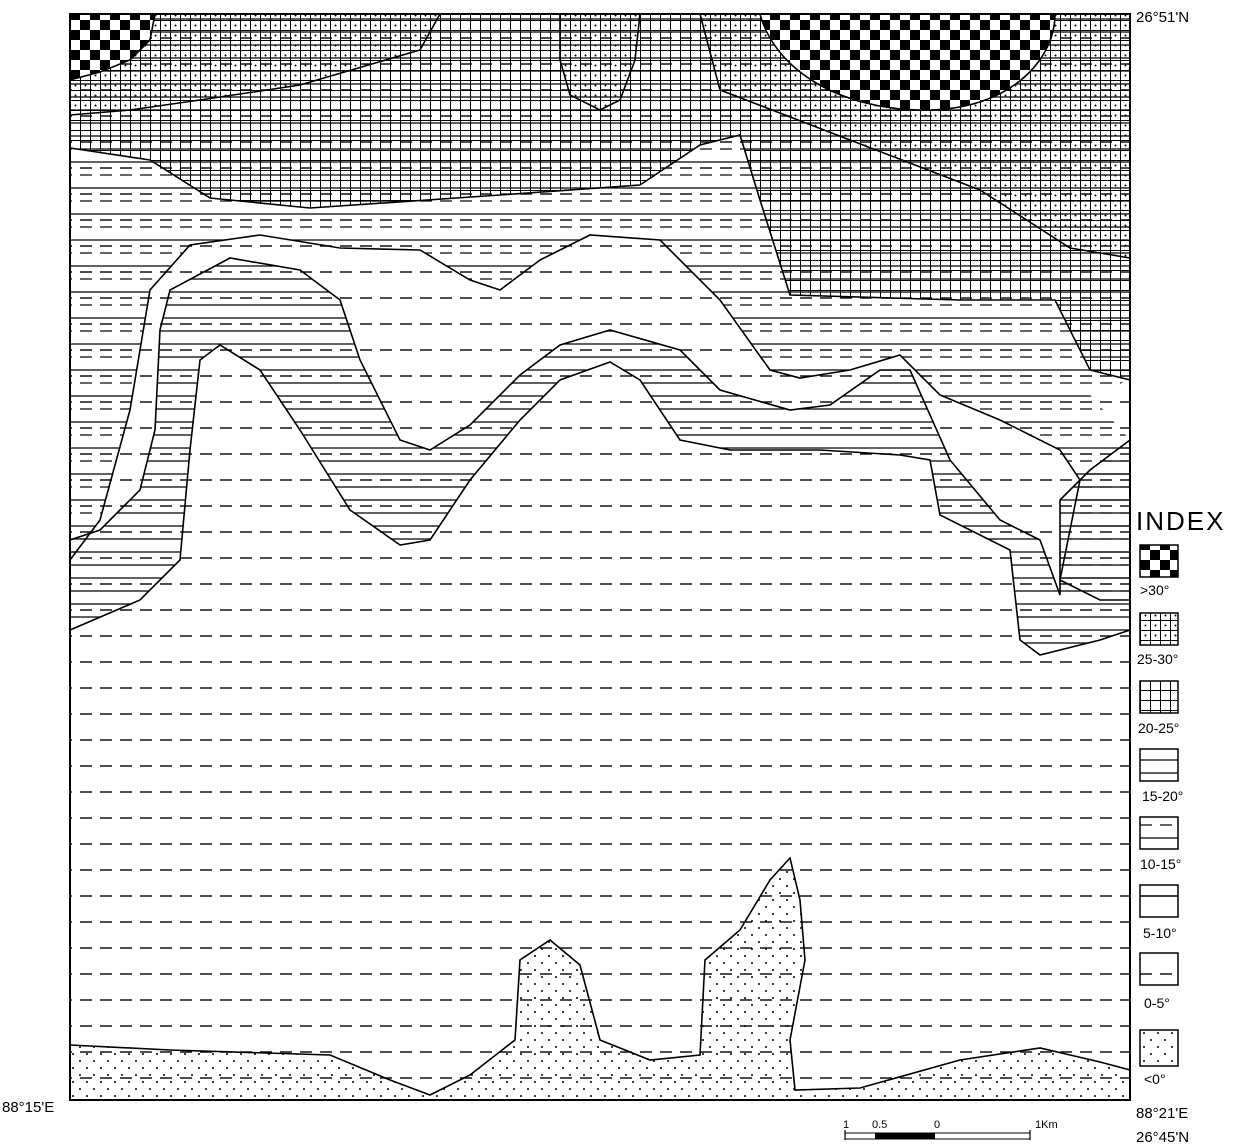 The width and height of the screenshot is (1250, 1148). Describe the element at coordinates (1157, 1003) in the screenshot. I see `legend-label: 0-5°` at that location.